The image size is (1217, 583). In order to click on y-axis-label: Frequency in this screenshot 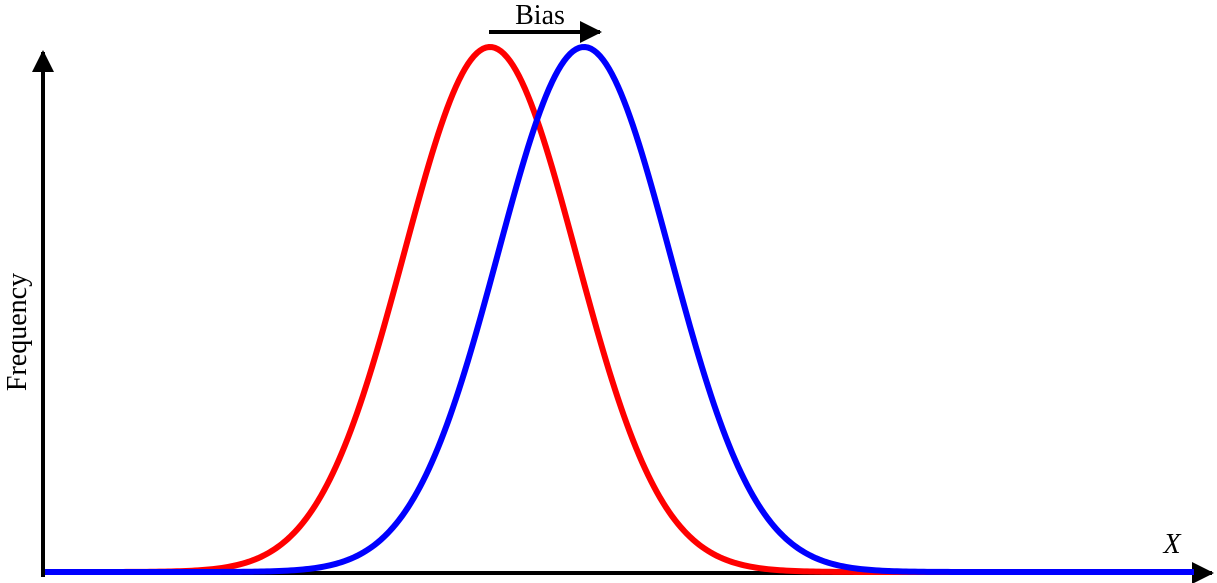, I will do `click(17, 332)`.